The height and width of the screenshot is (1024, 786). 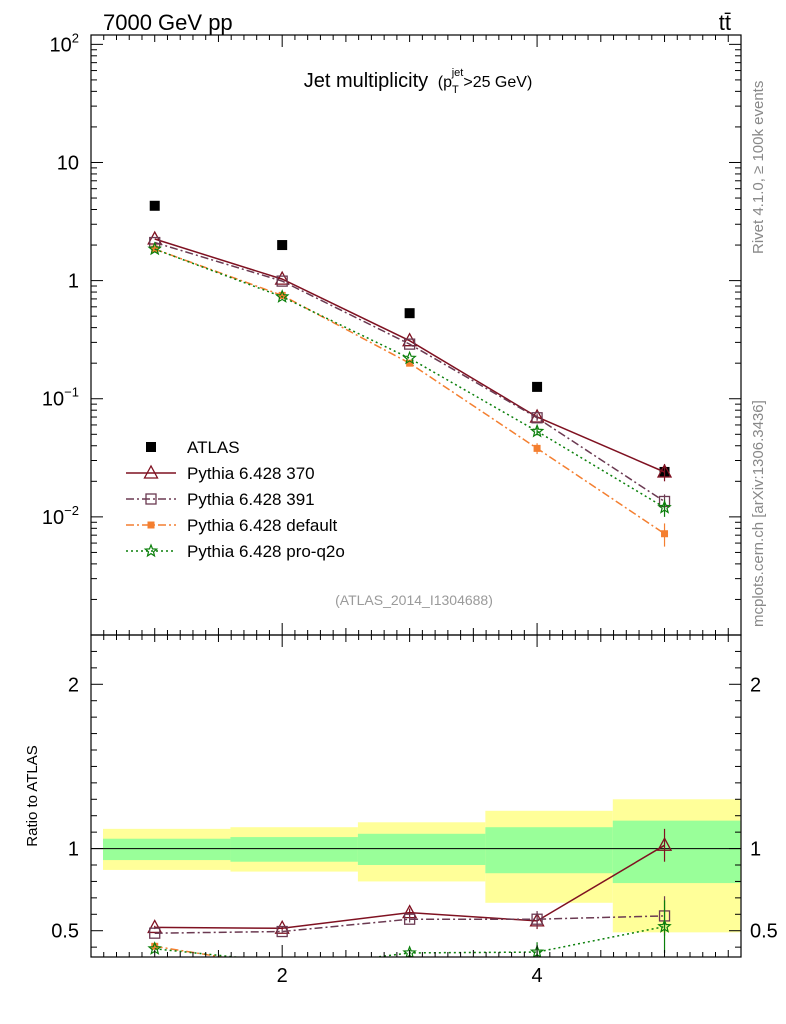 What do you see at coordinates (60, 398) in the screenshot?
I see `y-tick-label: 10⁻¹` at bounding box center [60, 398].